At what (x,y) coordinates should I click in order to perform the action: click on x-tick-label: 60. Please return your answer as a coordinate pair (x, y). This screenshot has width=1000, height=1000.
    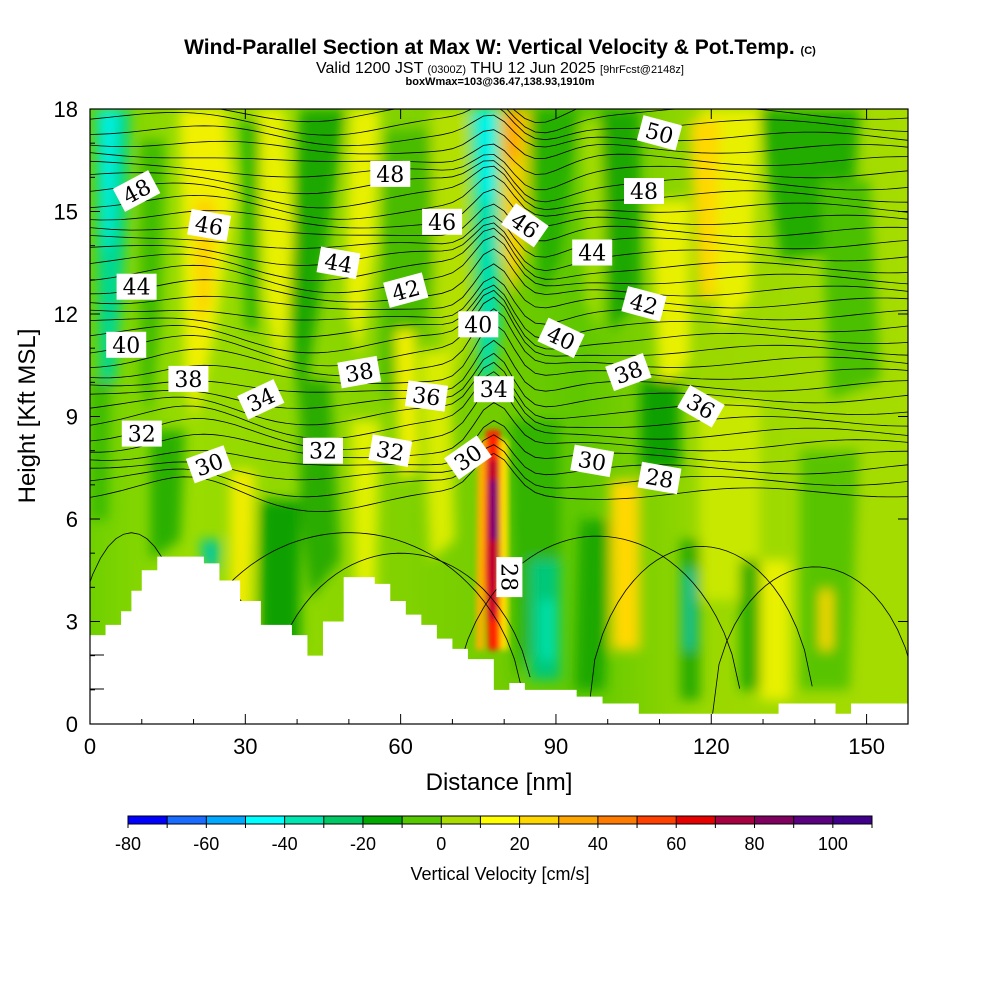
    Looking at the image, I should click on (400, 746).